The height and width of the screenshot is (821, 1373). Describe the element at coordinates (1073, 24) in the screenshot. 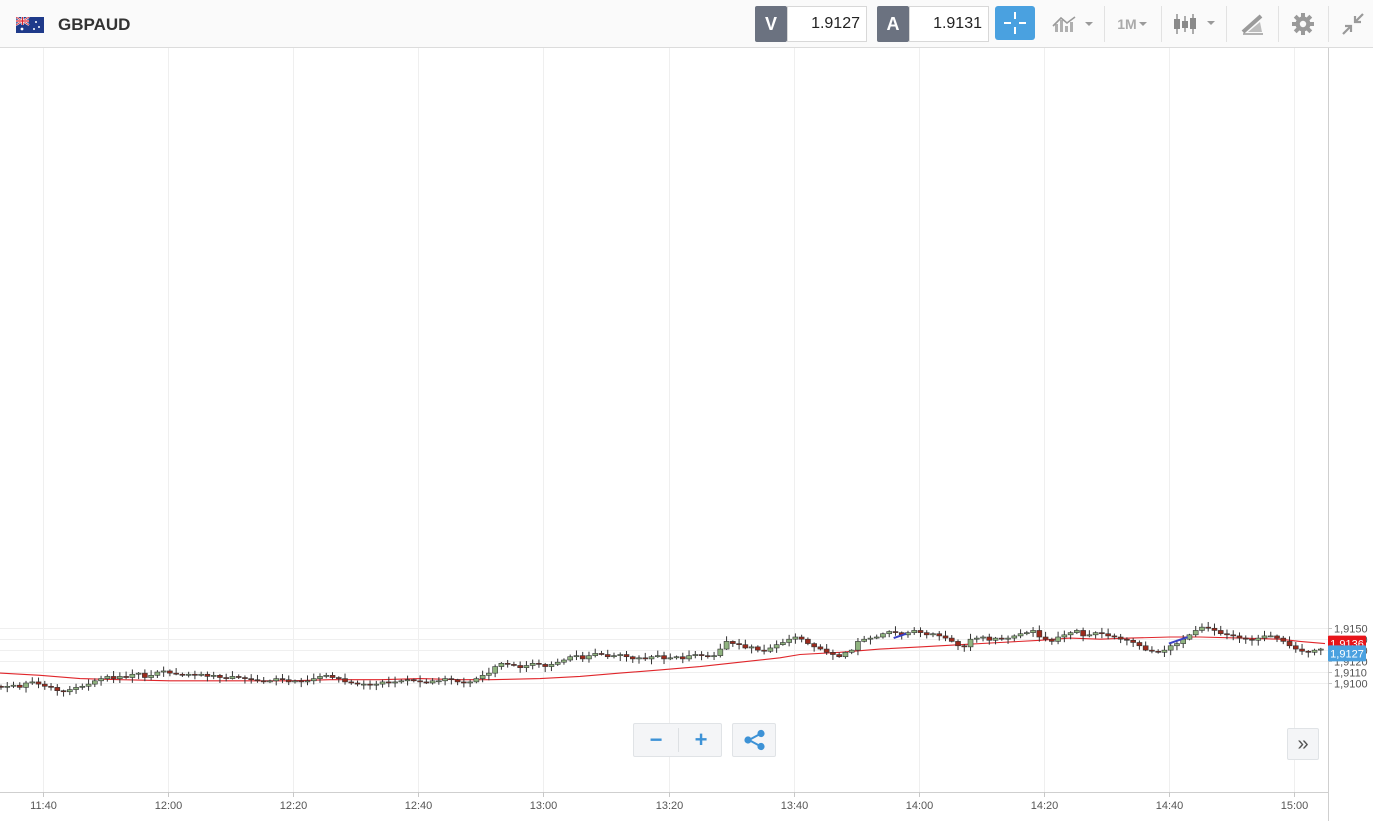

I see `indicators-button` at that location.